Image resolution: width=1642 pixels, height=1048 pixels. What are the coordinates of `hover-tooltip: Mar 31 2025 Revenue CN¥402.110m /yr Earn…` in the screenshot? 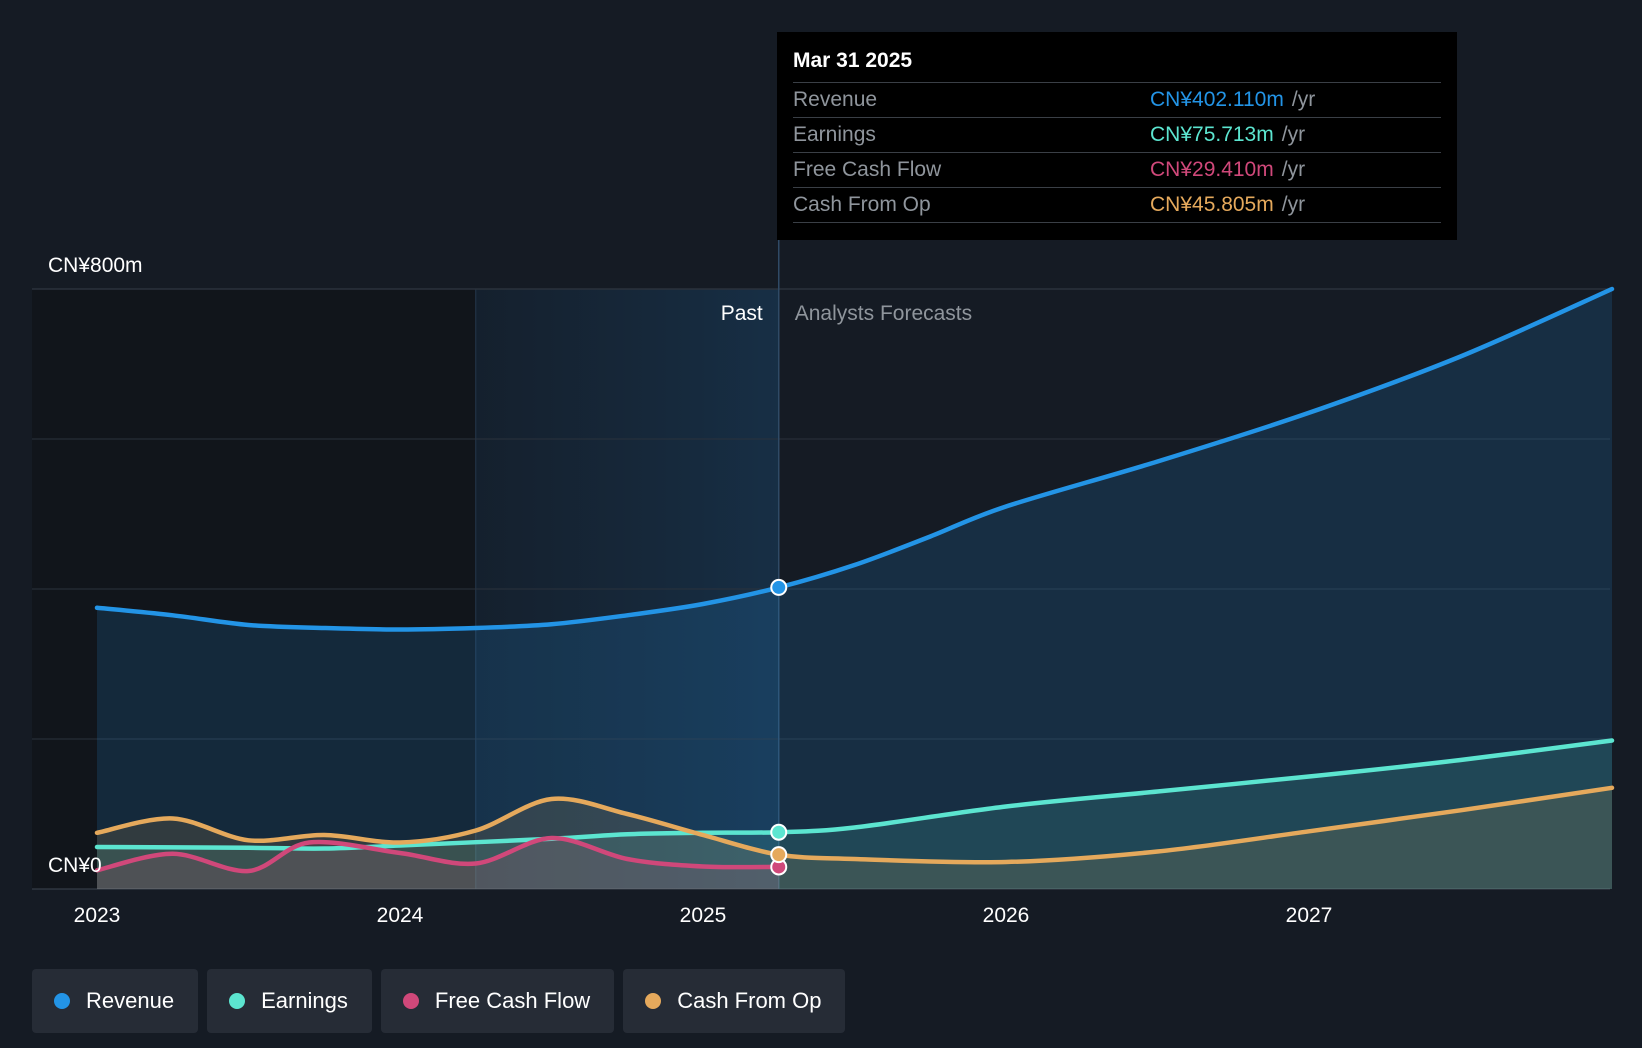 It's located at (1117, 136).